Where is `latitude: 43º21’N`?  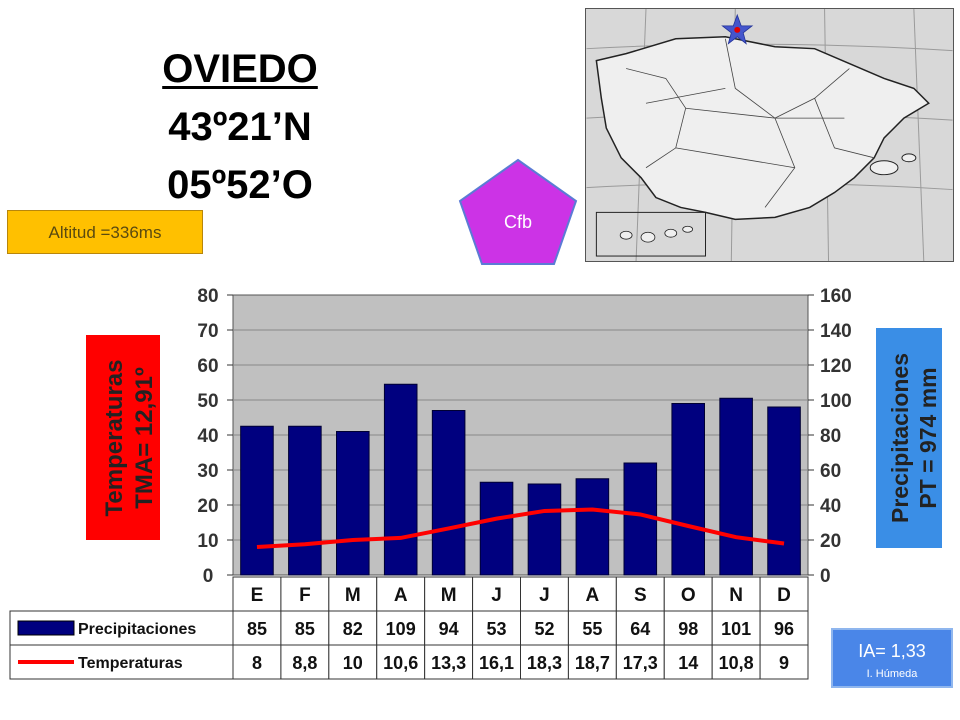 latitude: 43º21’N is located at coordinates (240, 127).